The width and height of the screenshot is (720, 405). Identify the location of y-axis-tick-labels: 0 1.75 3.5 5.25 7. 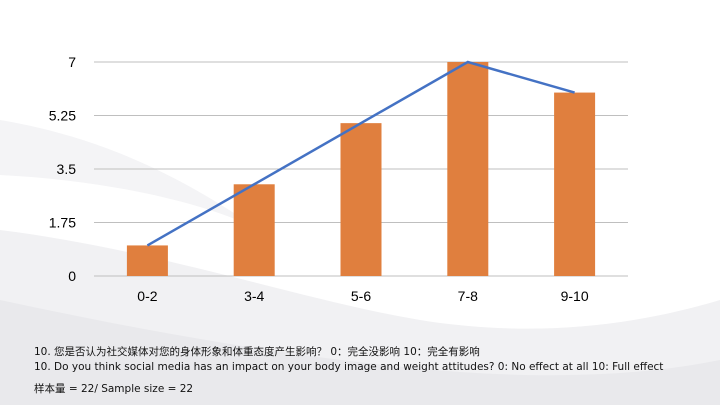
(62, 169).